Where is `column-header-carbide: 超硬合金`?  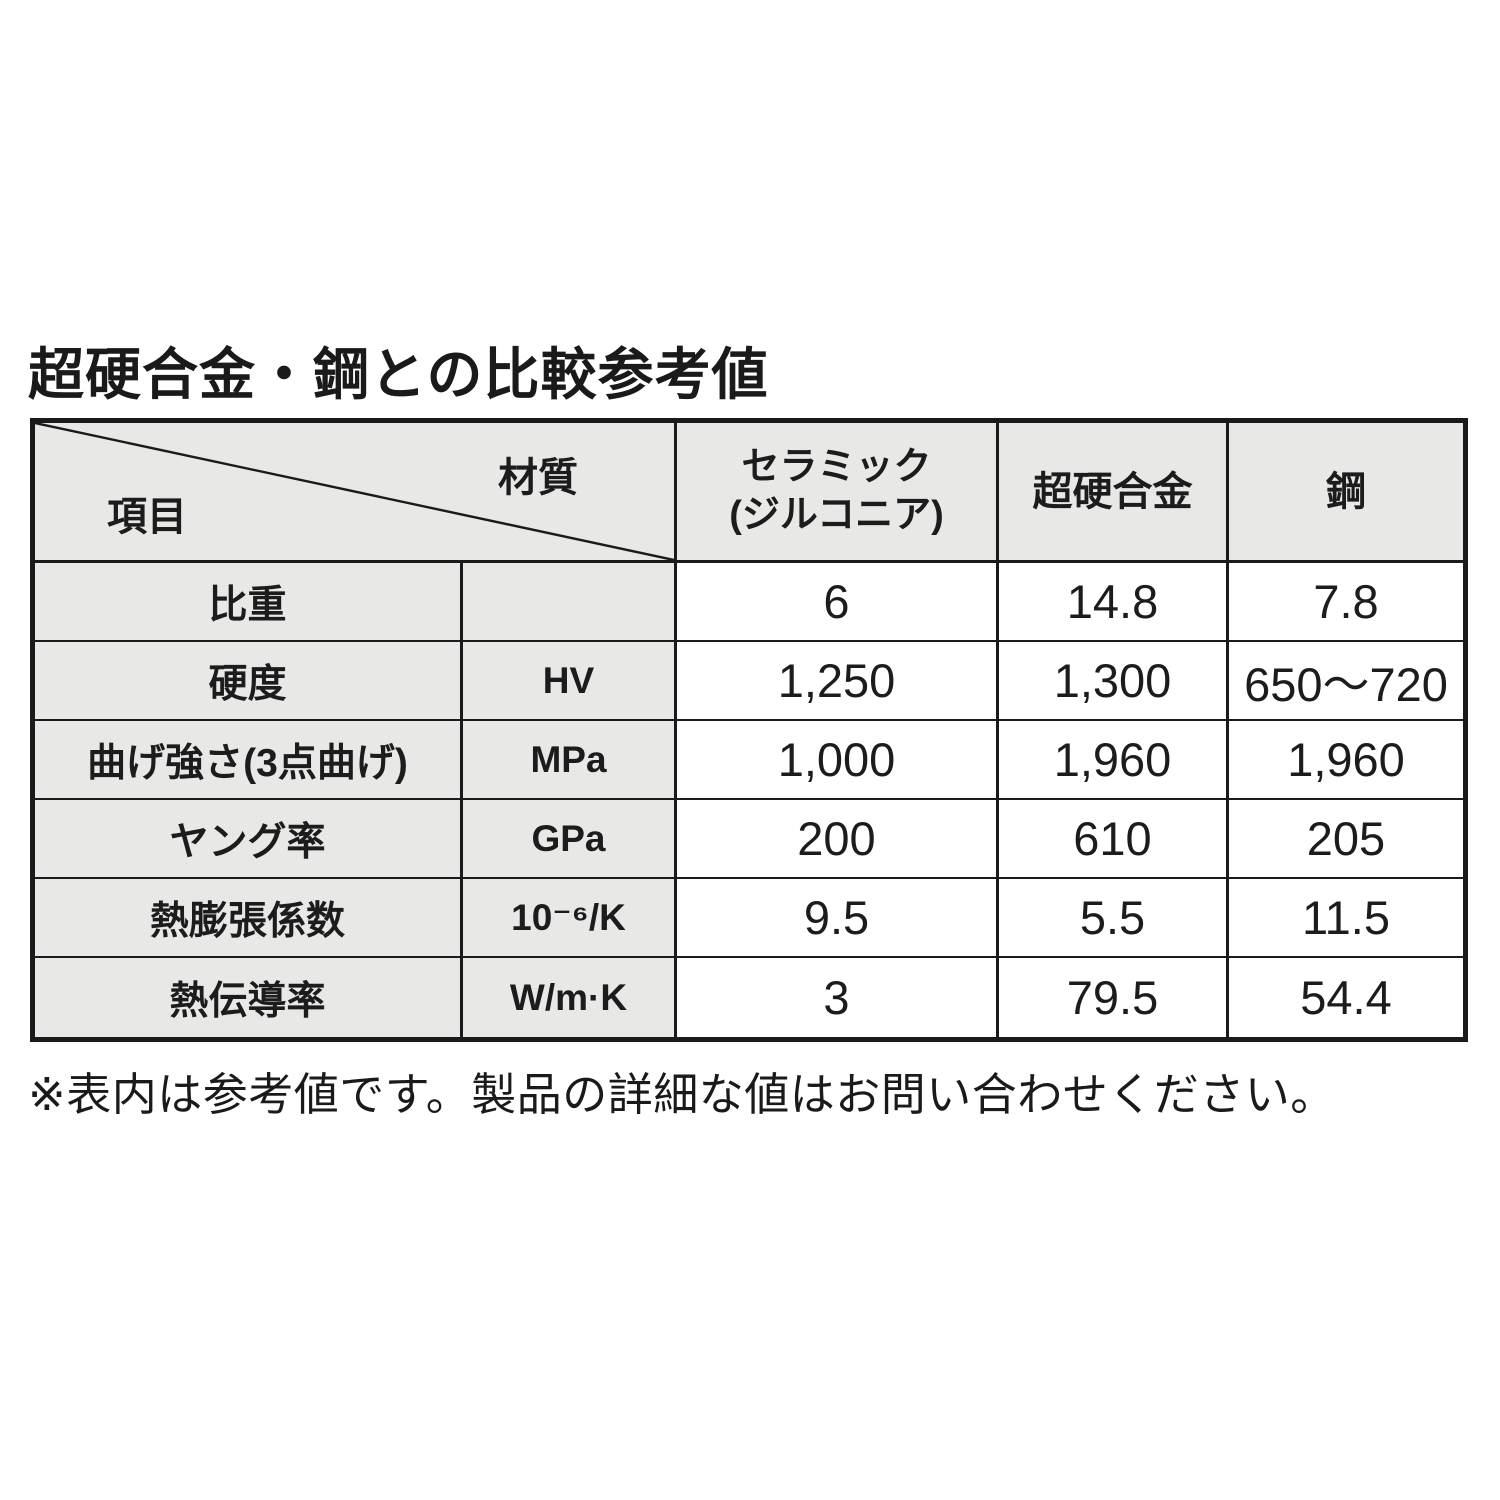
column-header-carbide: 超硬合金 is located at coordinates (1114, 493).